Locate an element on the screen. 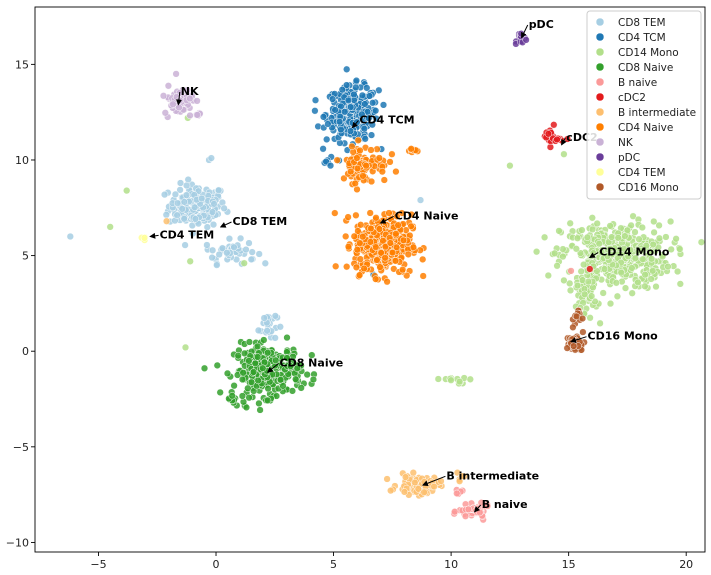 The height and width of the screenshot is (575, 711). annotation-label-pdc: pDC is located at coordinates (541, 24).